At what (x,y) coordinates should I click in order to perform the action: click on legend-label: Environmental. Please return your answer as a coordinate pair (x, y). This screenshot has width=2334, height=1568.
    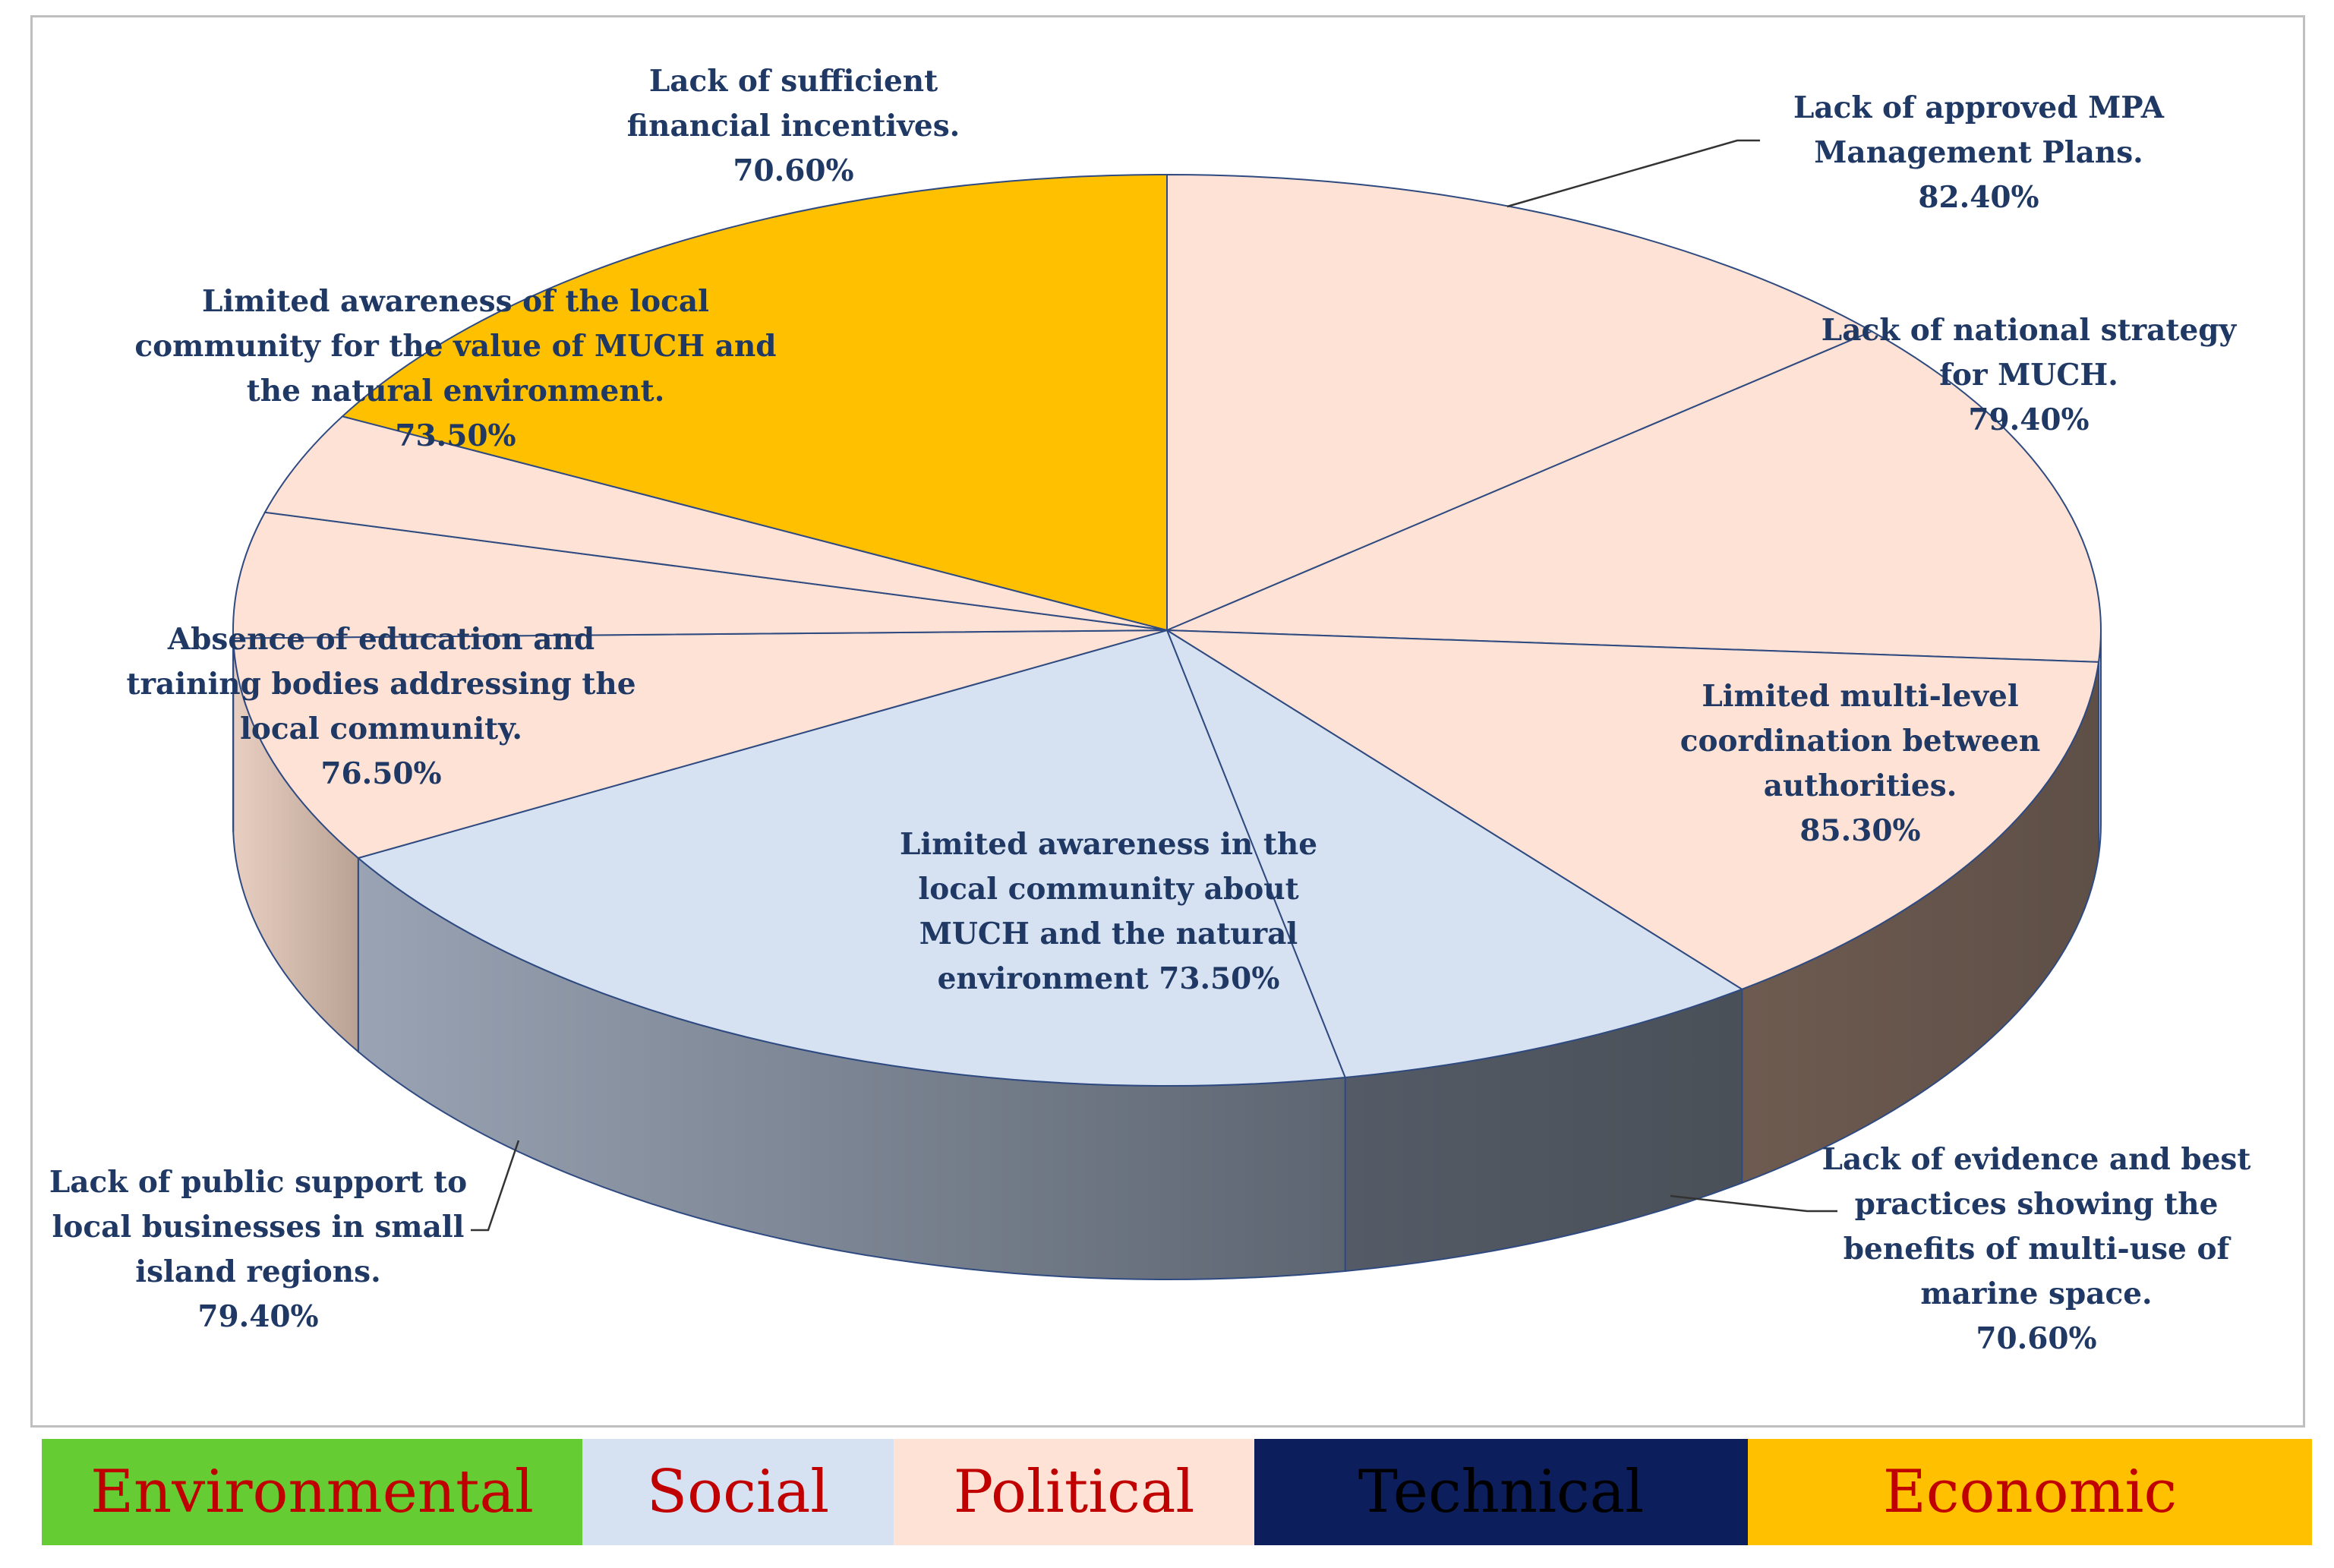
    Looking at the image, I should click on (312, 1492).